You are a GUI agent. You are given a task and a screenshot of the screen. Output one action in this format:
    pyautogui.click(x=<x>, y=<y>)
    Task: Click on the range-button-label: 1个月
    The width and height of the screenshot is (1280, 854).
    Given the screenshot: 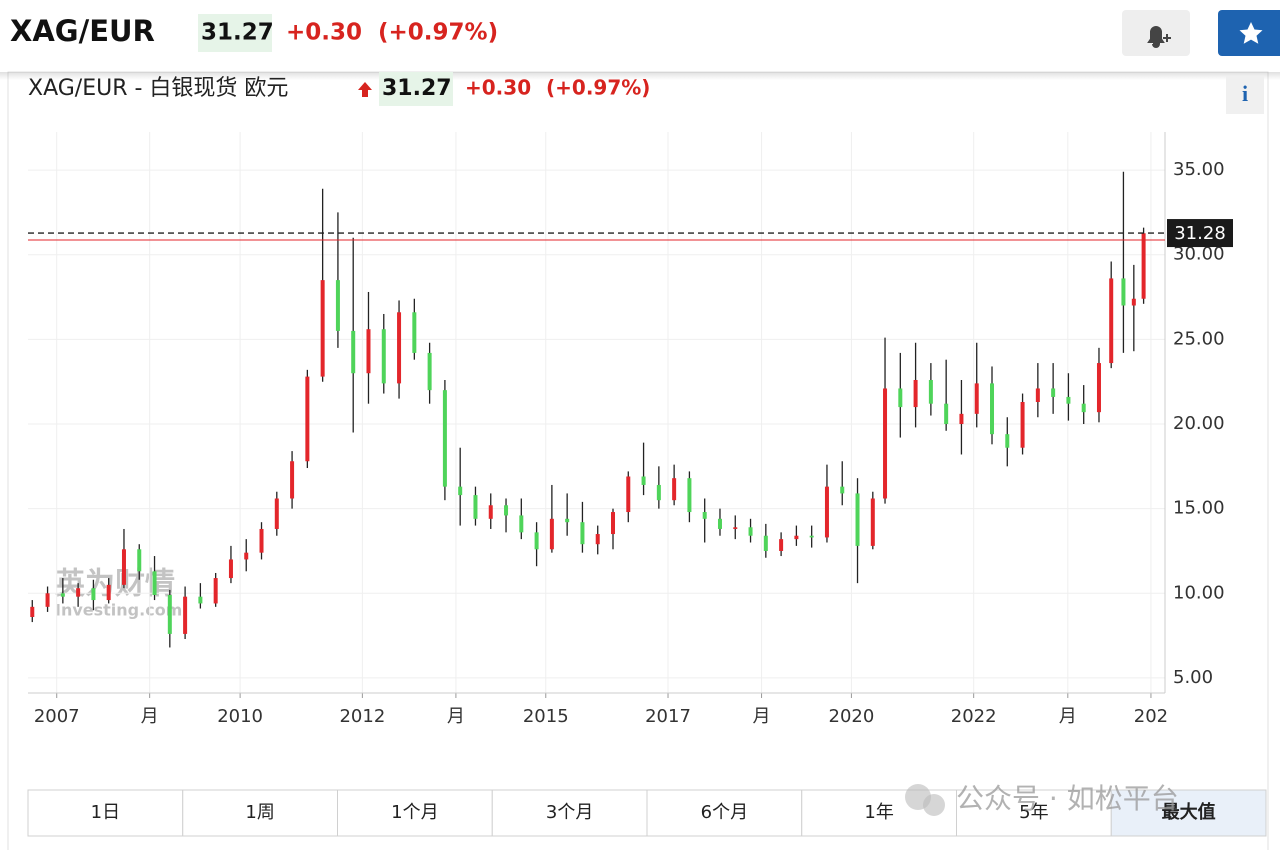 What is the action you would take?
    pyautogui.click(x=414, y=812)
    